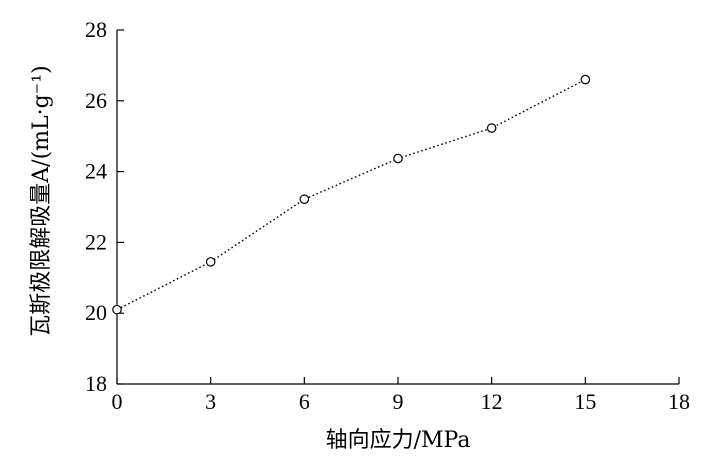 The width and height of the screenshot is (728, 466). Describe the element at coordinates (104, 206) in the screenshot. I see `y-ticks: 18 20 22 24 26 28` at that location.